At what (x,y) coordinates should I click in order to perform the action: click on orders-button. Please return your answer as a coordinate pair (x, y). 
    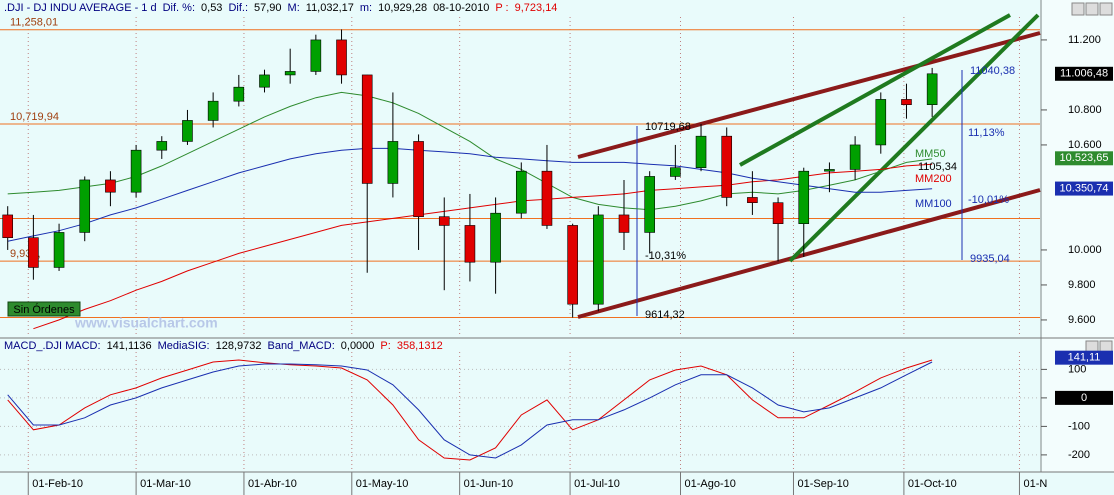
    Looking at the image, I should click on (44, 309).